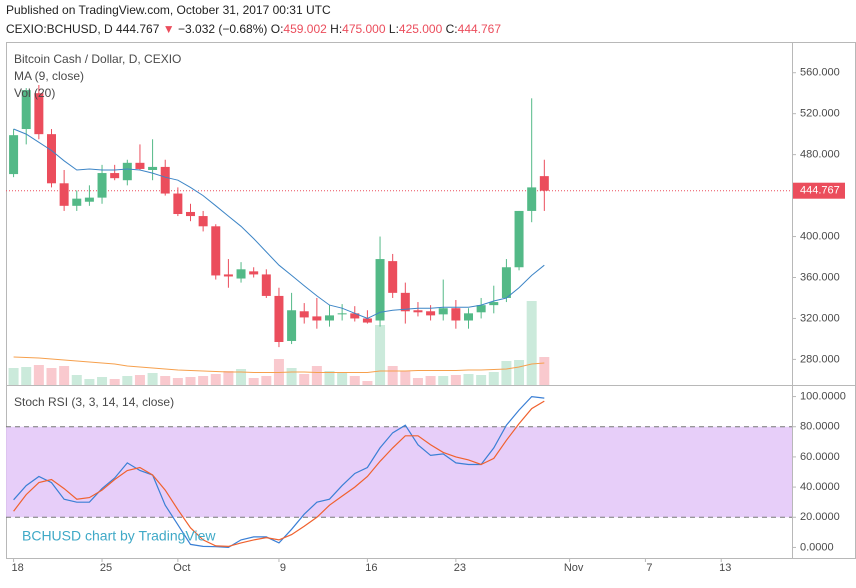 This screenshot has width=856, height=588. Describe the element at coordinates (94, 402) in the screenshot. I see `pane-title: Stoch RSI (3, 3, 14, 14, close)` at that location.